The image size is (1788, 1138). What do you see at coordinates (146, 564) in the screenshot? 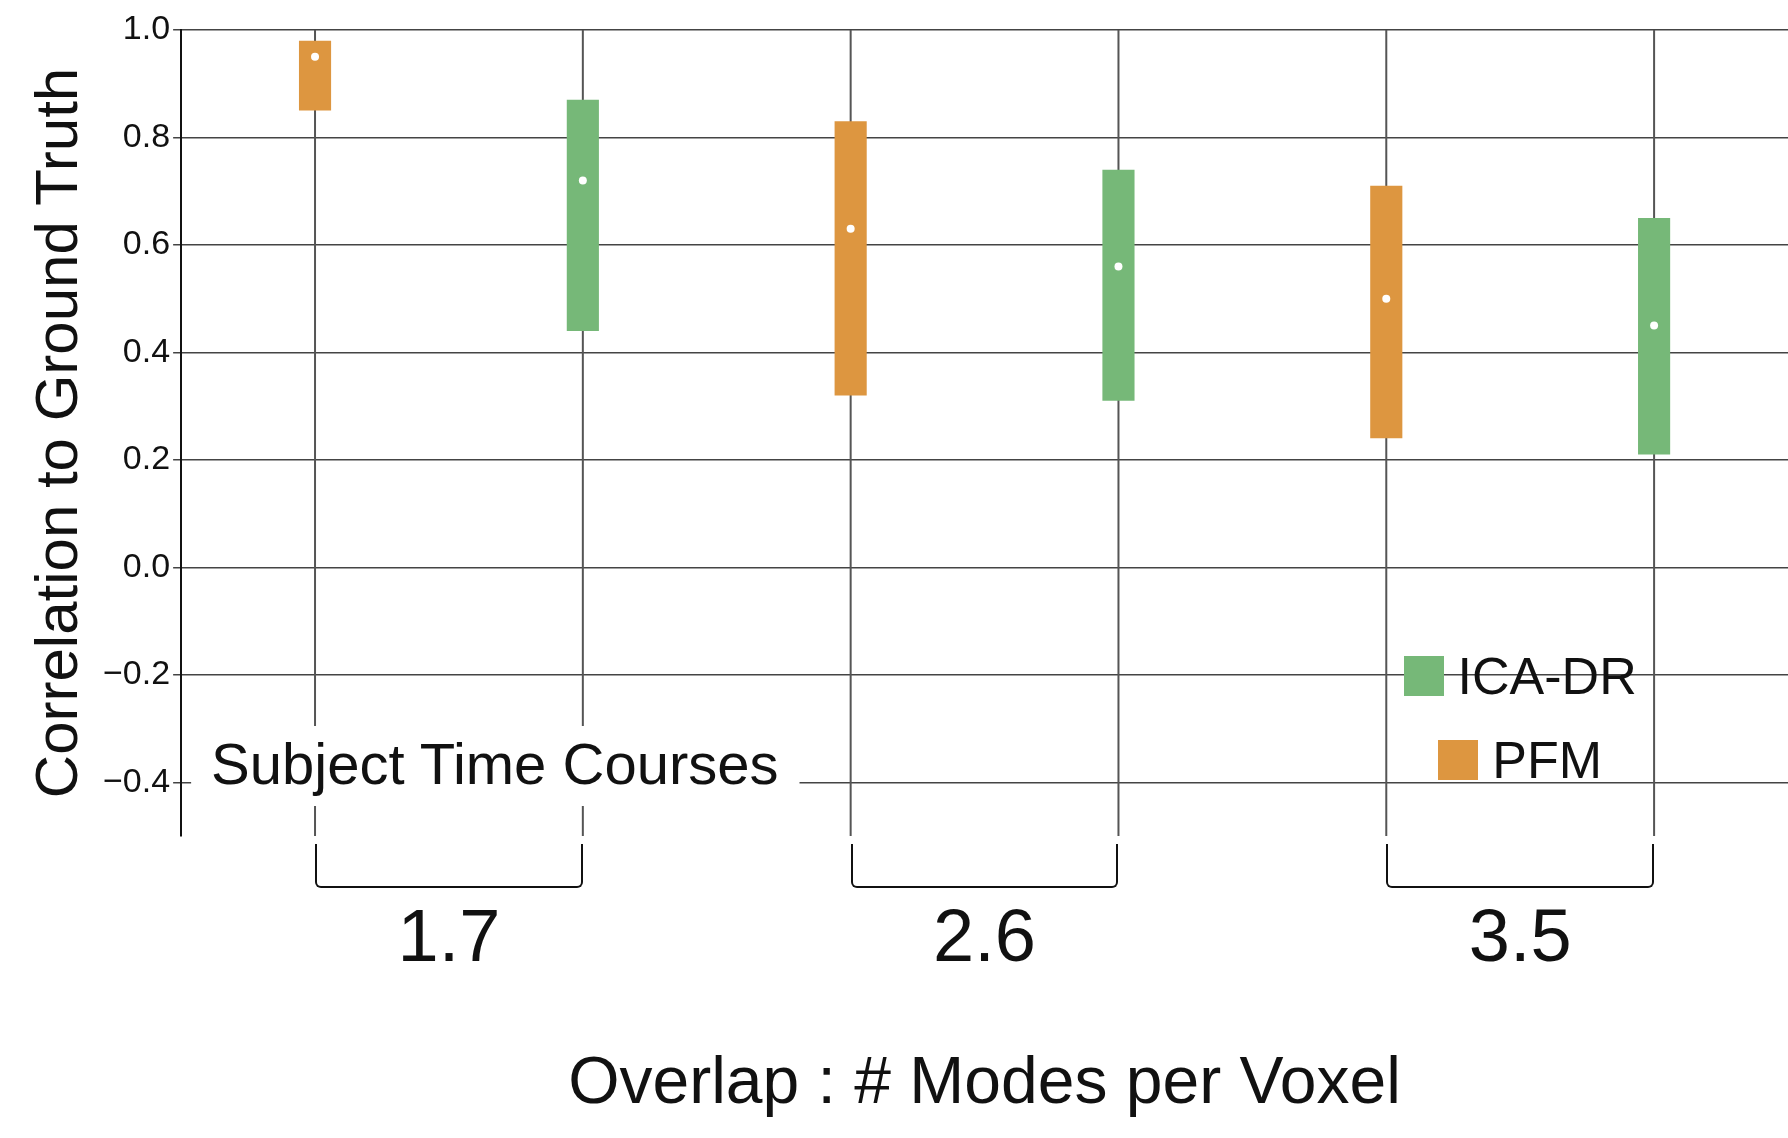
I see `y-tick-label: 0.0` at bounding box center [146, 564].